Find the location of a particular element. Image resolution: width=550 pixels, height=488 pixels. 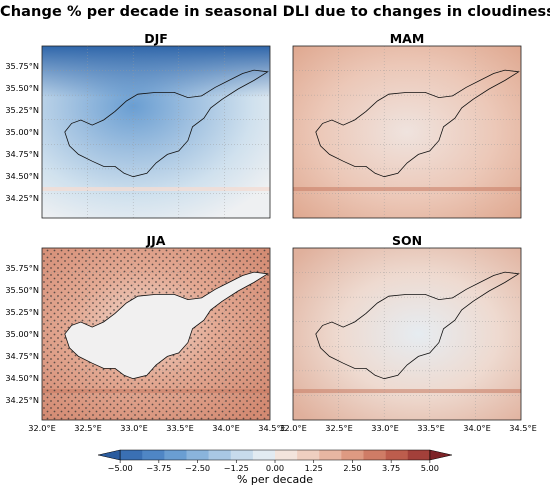

colorbar-tick-label: 5.00 is located at coordinates (429, 468).